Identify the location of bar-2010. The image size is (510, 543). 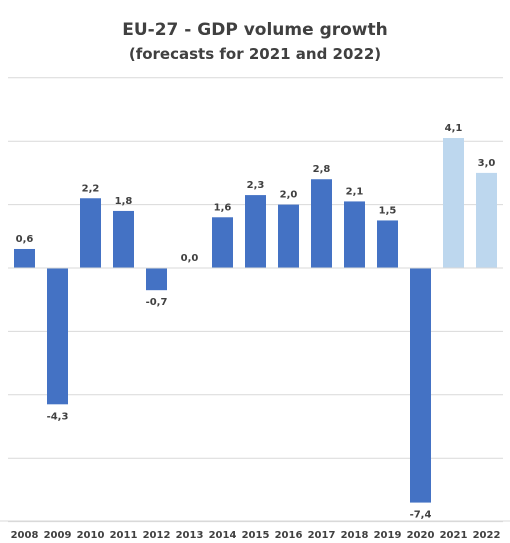
(90, 233).